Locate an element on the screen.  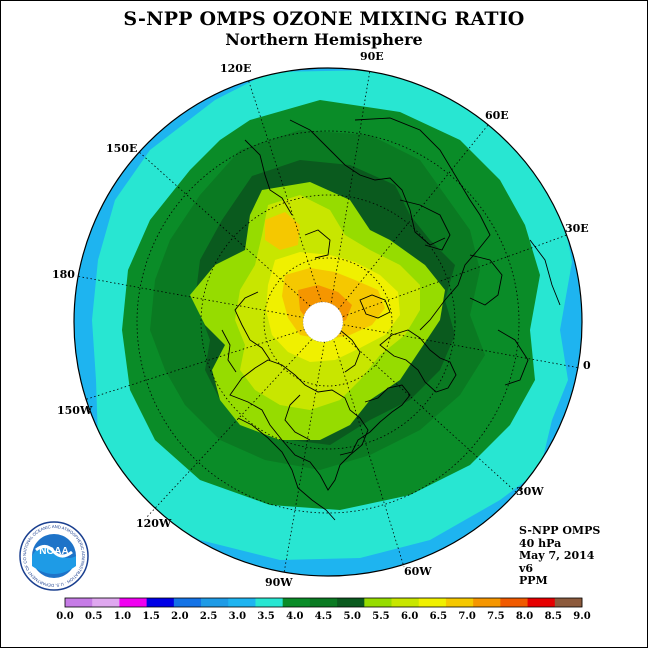
colorbar-tick-label: 6.5 is located at coordinates (438, 616).